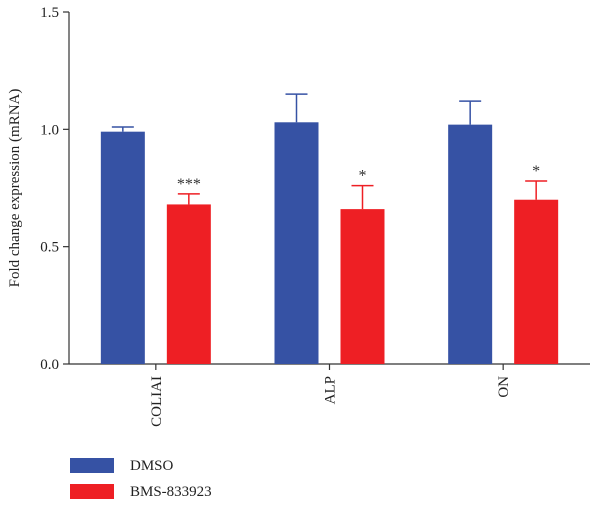 Image resolution: width=600 pixels, height=513 pixels. I want to click on bar-dmso-on, so click(470, 244).